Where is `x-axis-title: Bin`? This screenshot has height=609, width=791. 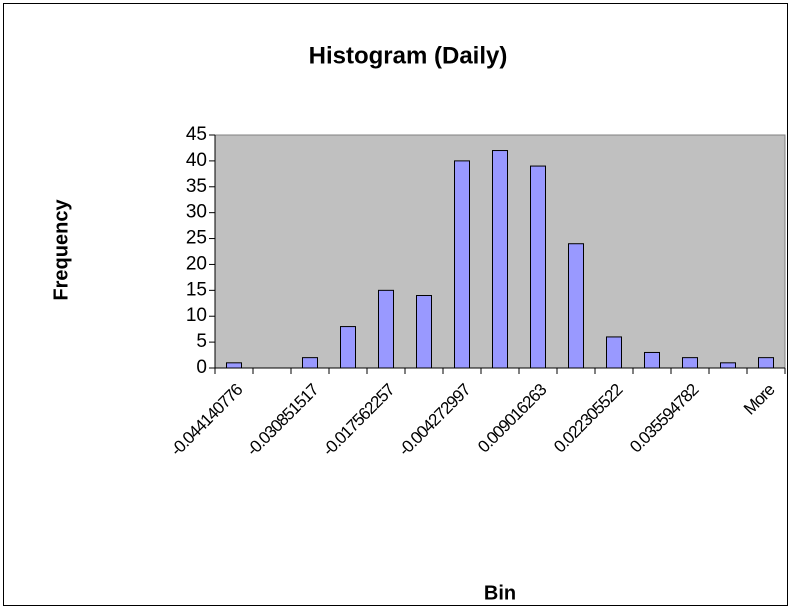 x-axis-title: Bin is located at coordinates (500, 593).